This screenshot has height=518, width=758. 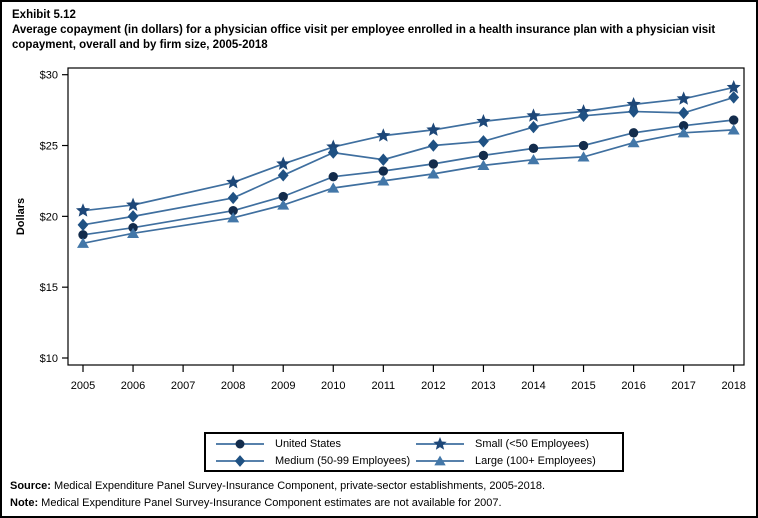 I want to click on x-tick-label: 2008, so click(x=233, y=386).